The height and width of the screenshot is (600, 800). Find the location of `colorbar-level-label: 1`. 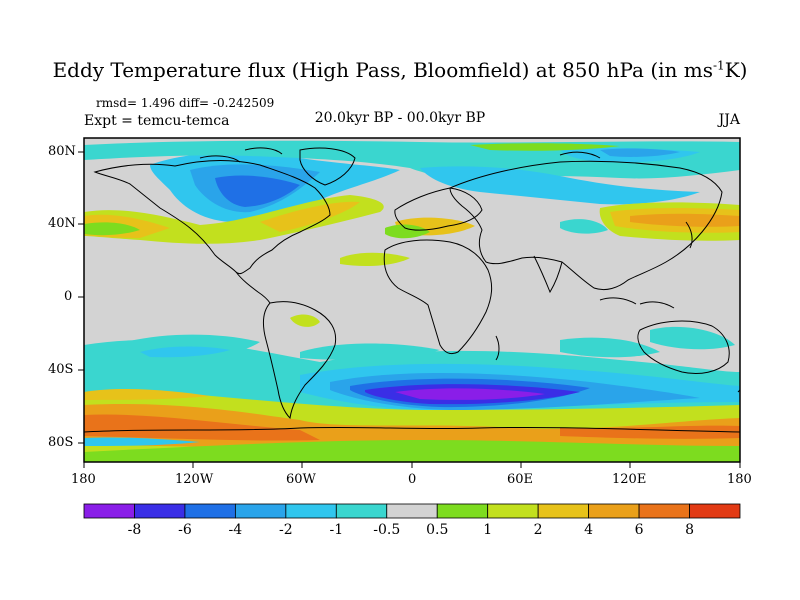

colorbar-level-label: 1 is located at coordinates (488, 530).